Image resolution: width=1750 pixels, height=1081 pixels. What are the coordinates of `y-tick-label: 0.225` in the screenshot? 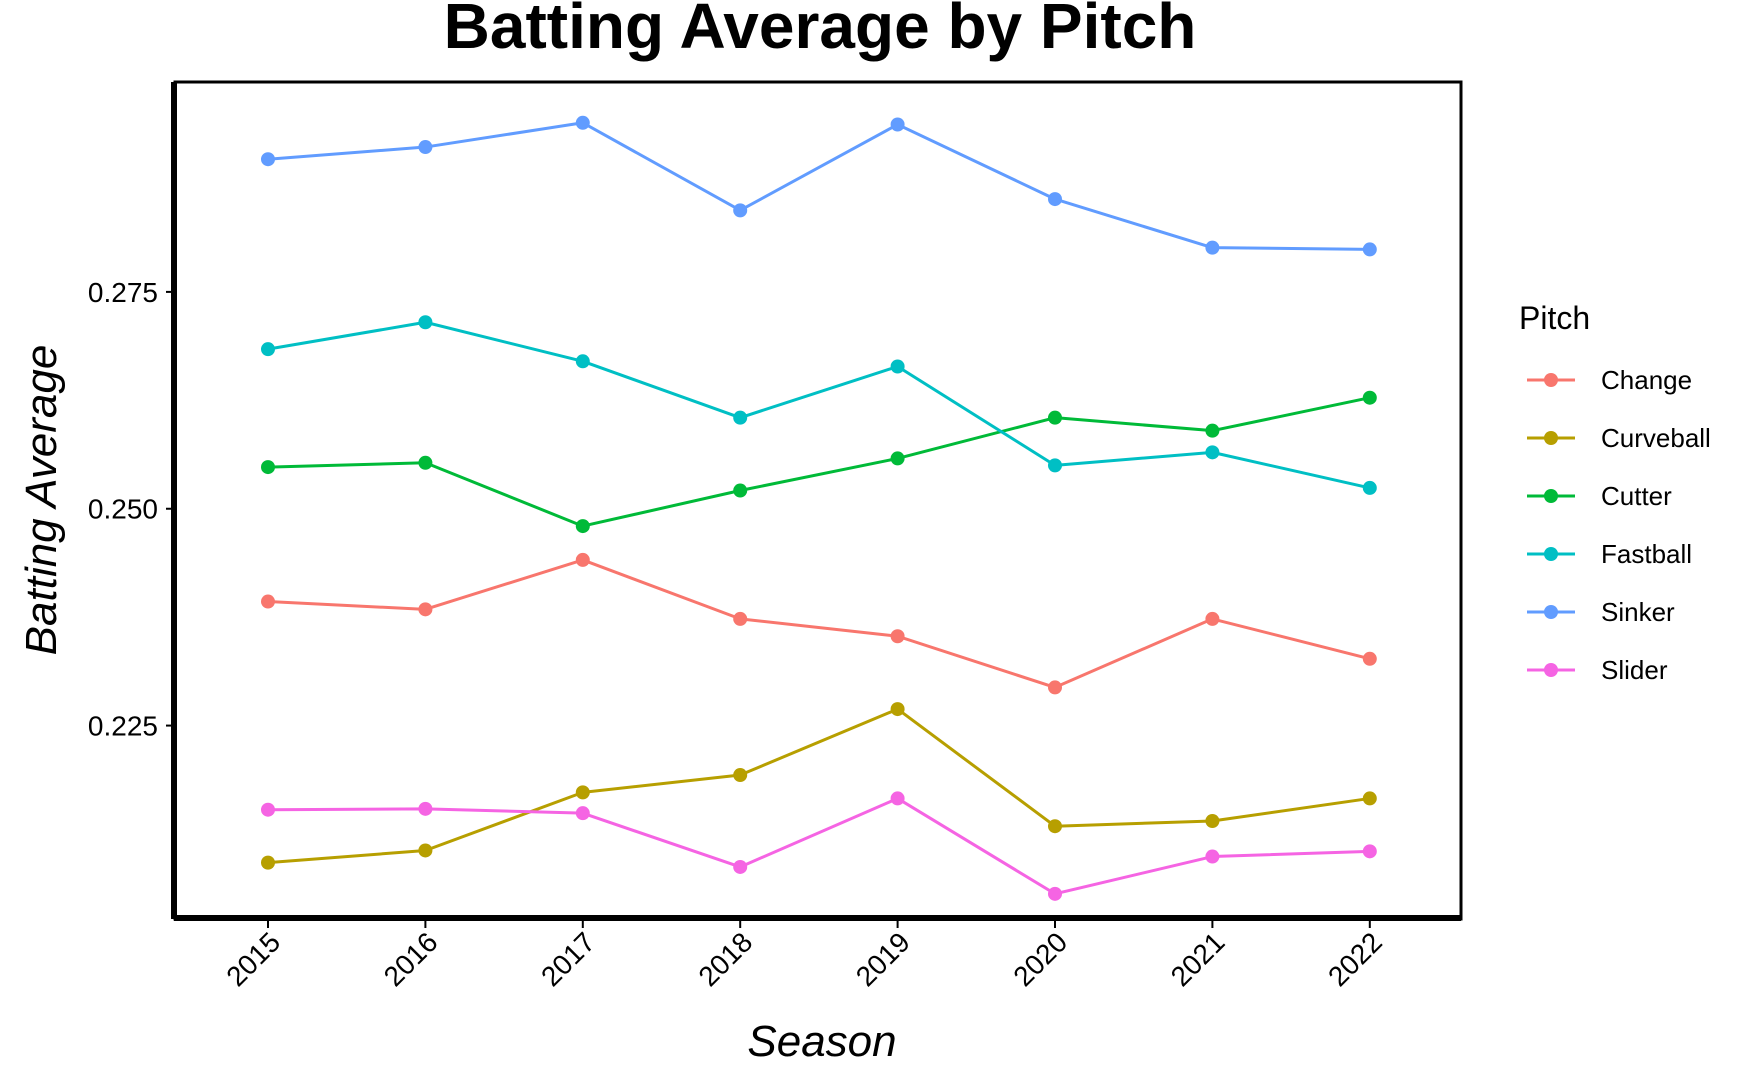 It's located at (123, 726).